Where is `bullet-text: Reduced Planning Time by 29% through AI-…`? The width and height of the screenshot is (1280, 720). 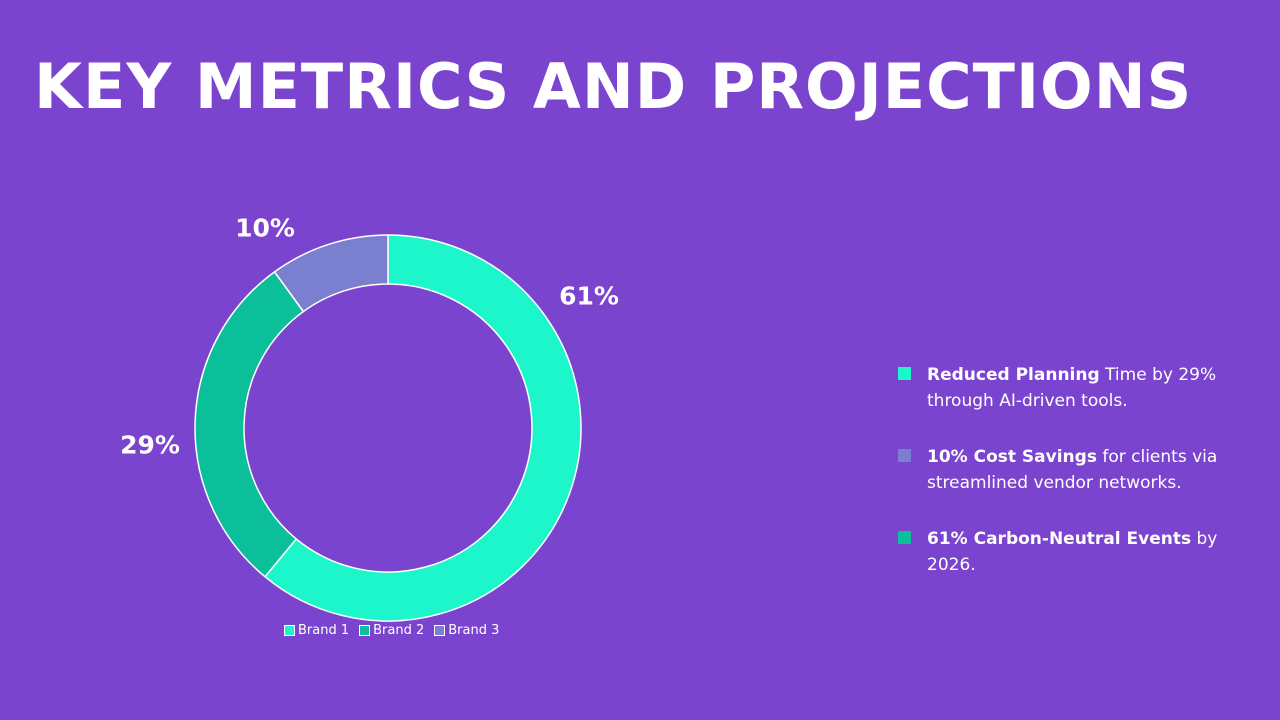
bullet-text: Reduced Planning Time by 29% through AI-… is located at coordinates (1072, 388).